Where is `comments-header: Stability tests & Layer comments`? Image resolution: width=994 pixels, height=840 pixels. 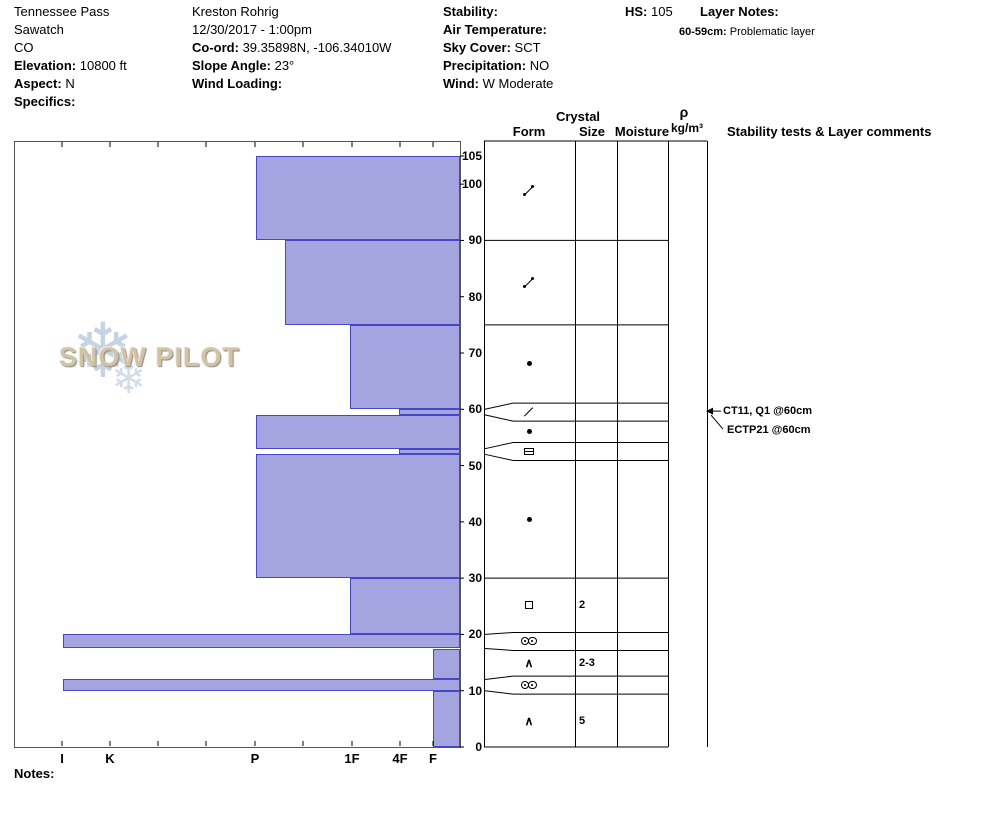 comments-header: Stability tests & Layer comments is located at coordinates (829, 131).